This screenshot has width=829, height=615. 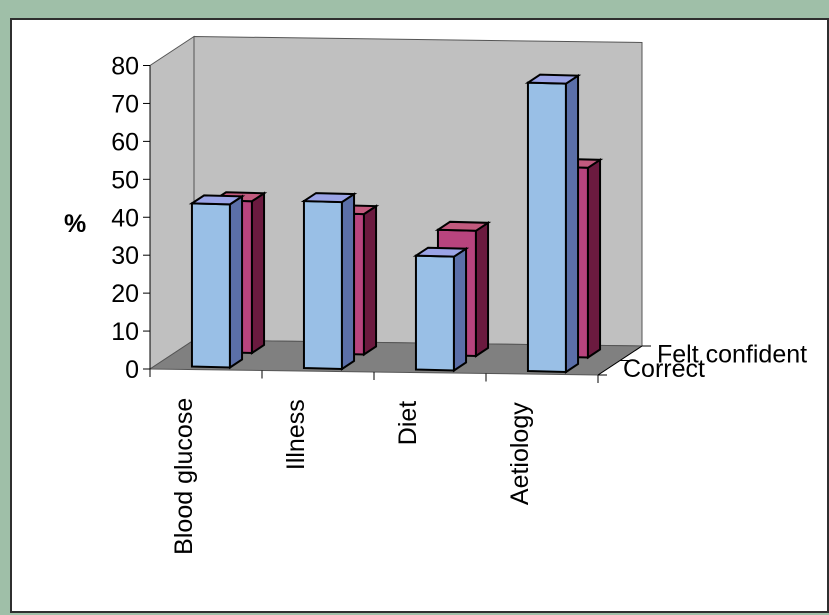 I want to click on y-tick-label: 30, so click(x=125, y=256).